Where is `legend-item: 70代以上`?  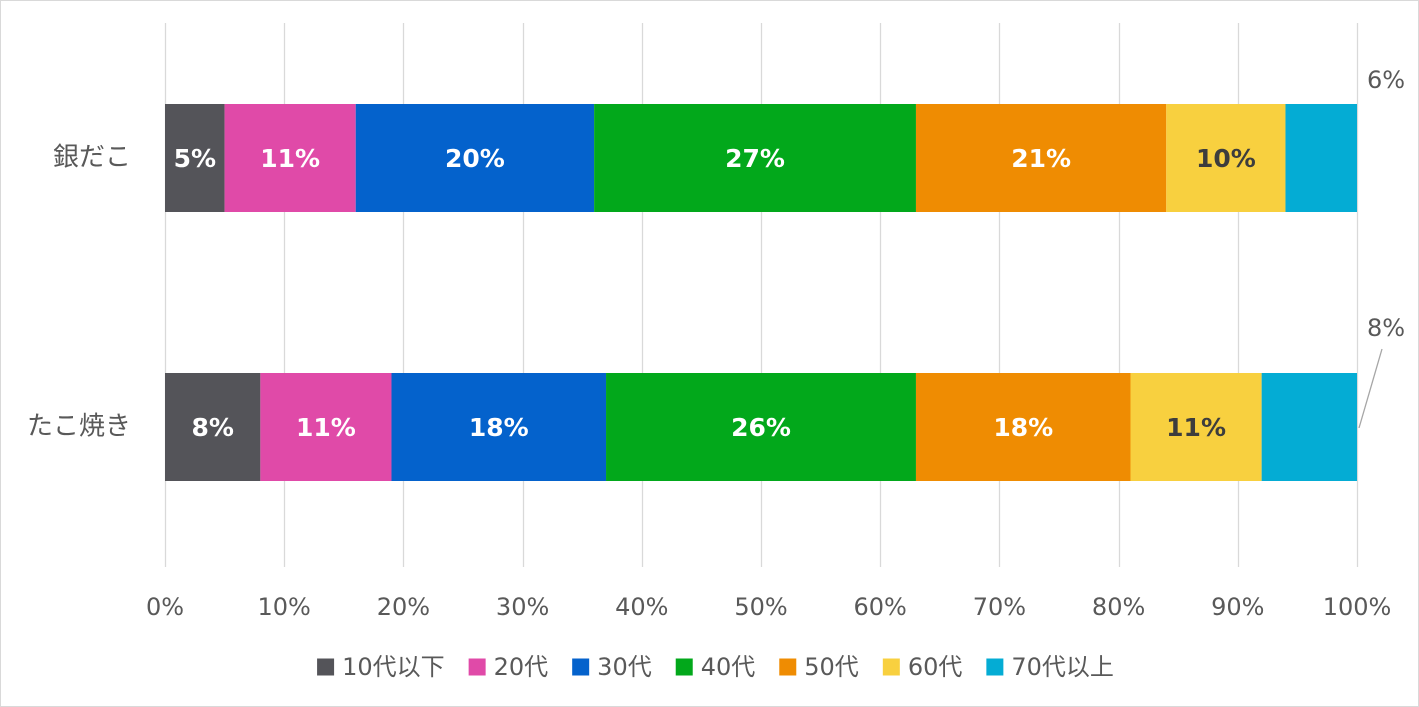
legend-item: 70代以上 is located at coordinates (1050, 667).